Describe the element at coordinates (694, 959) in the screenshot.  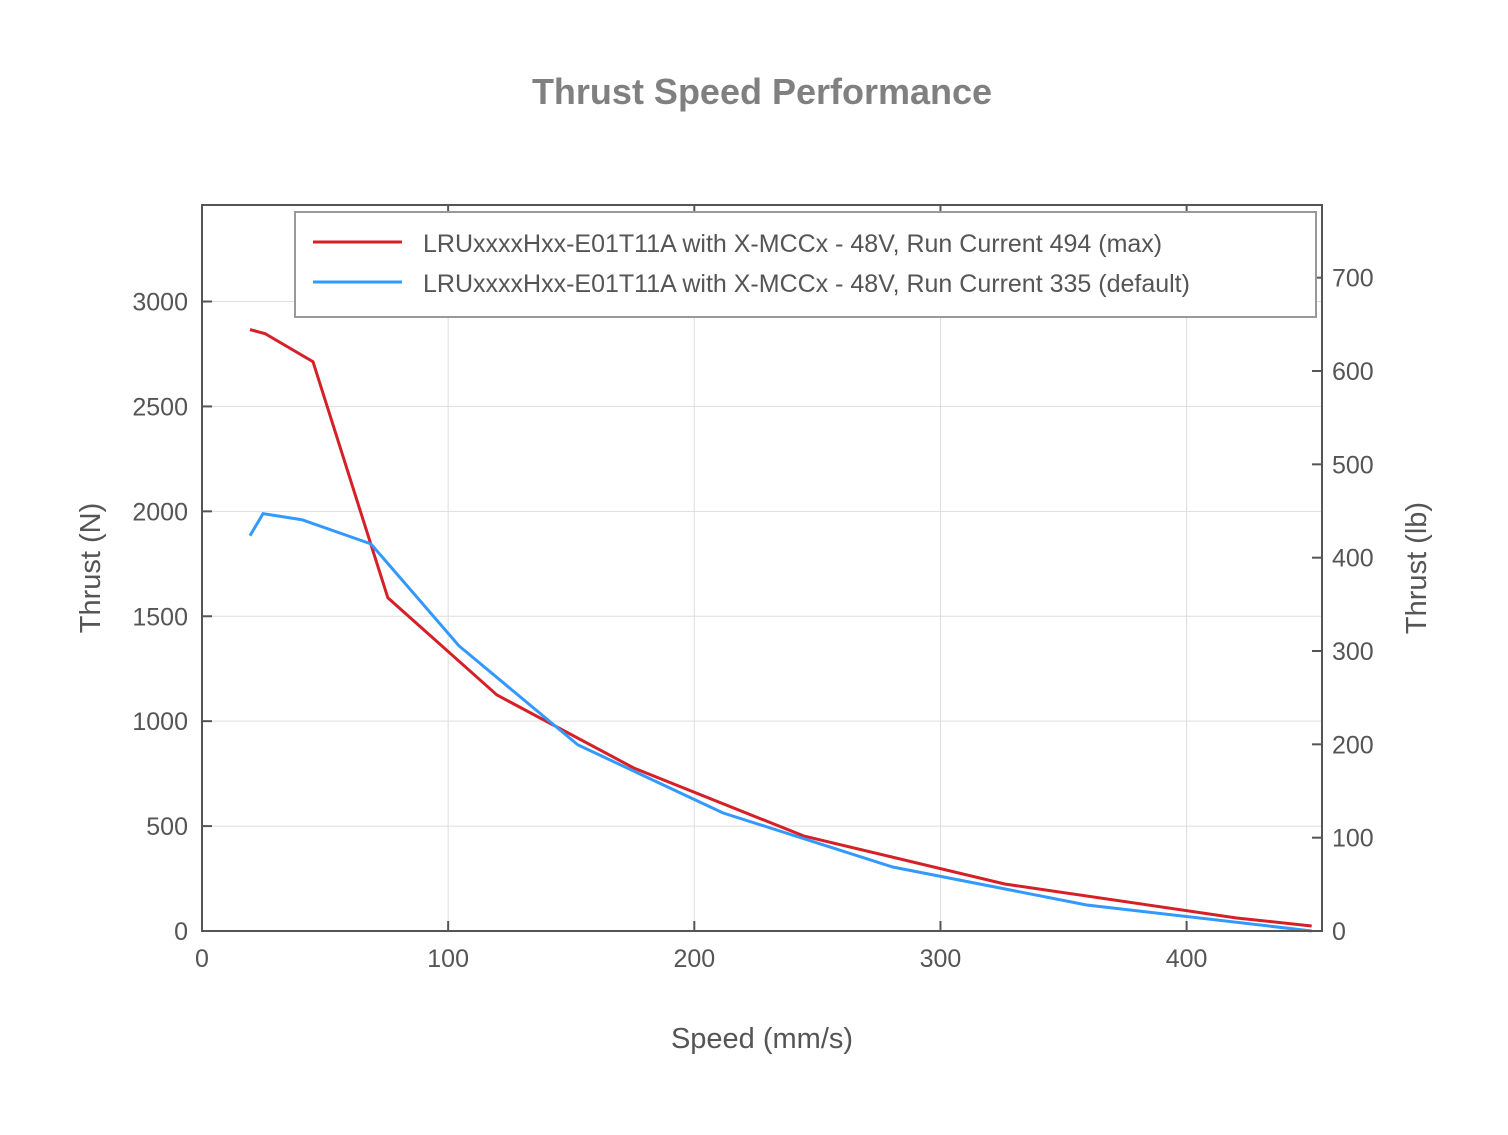
I see `x-tick-label: 200` at that location.